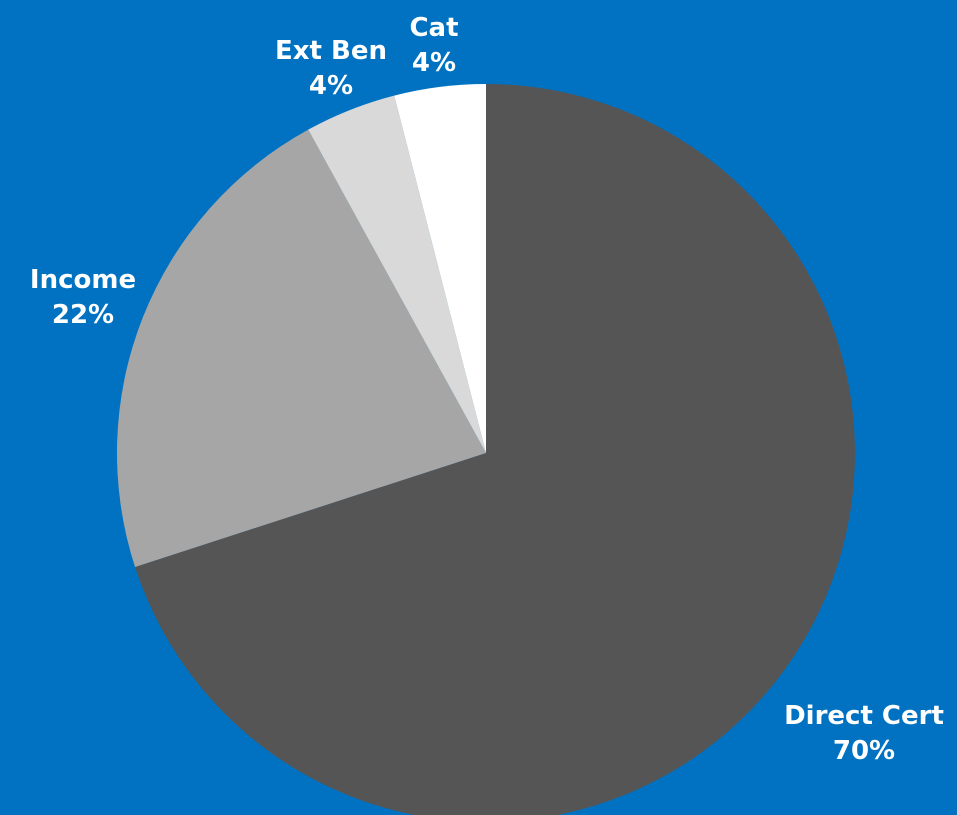  I want to click on slice-label-percent: 70%, so click(864, 751).